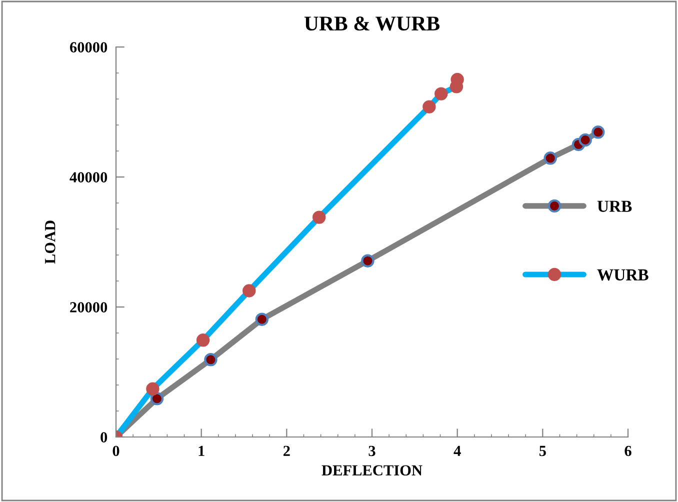  What do you see at coordinates (89, 307) in the screenshot?
I see `y-tick-label: 20000` at bounding box center [89, 307].